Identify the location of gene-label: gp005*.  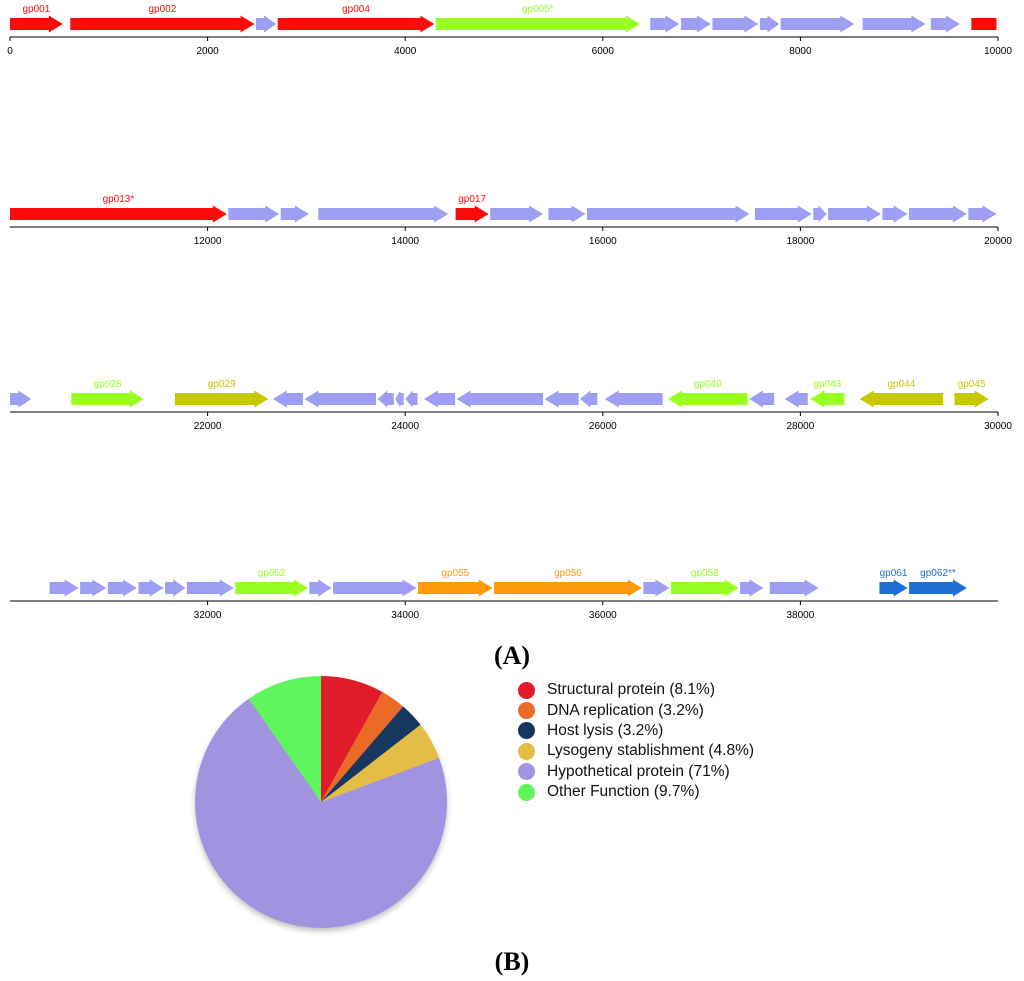
(538, 9).